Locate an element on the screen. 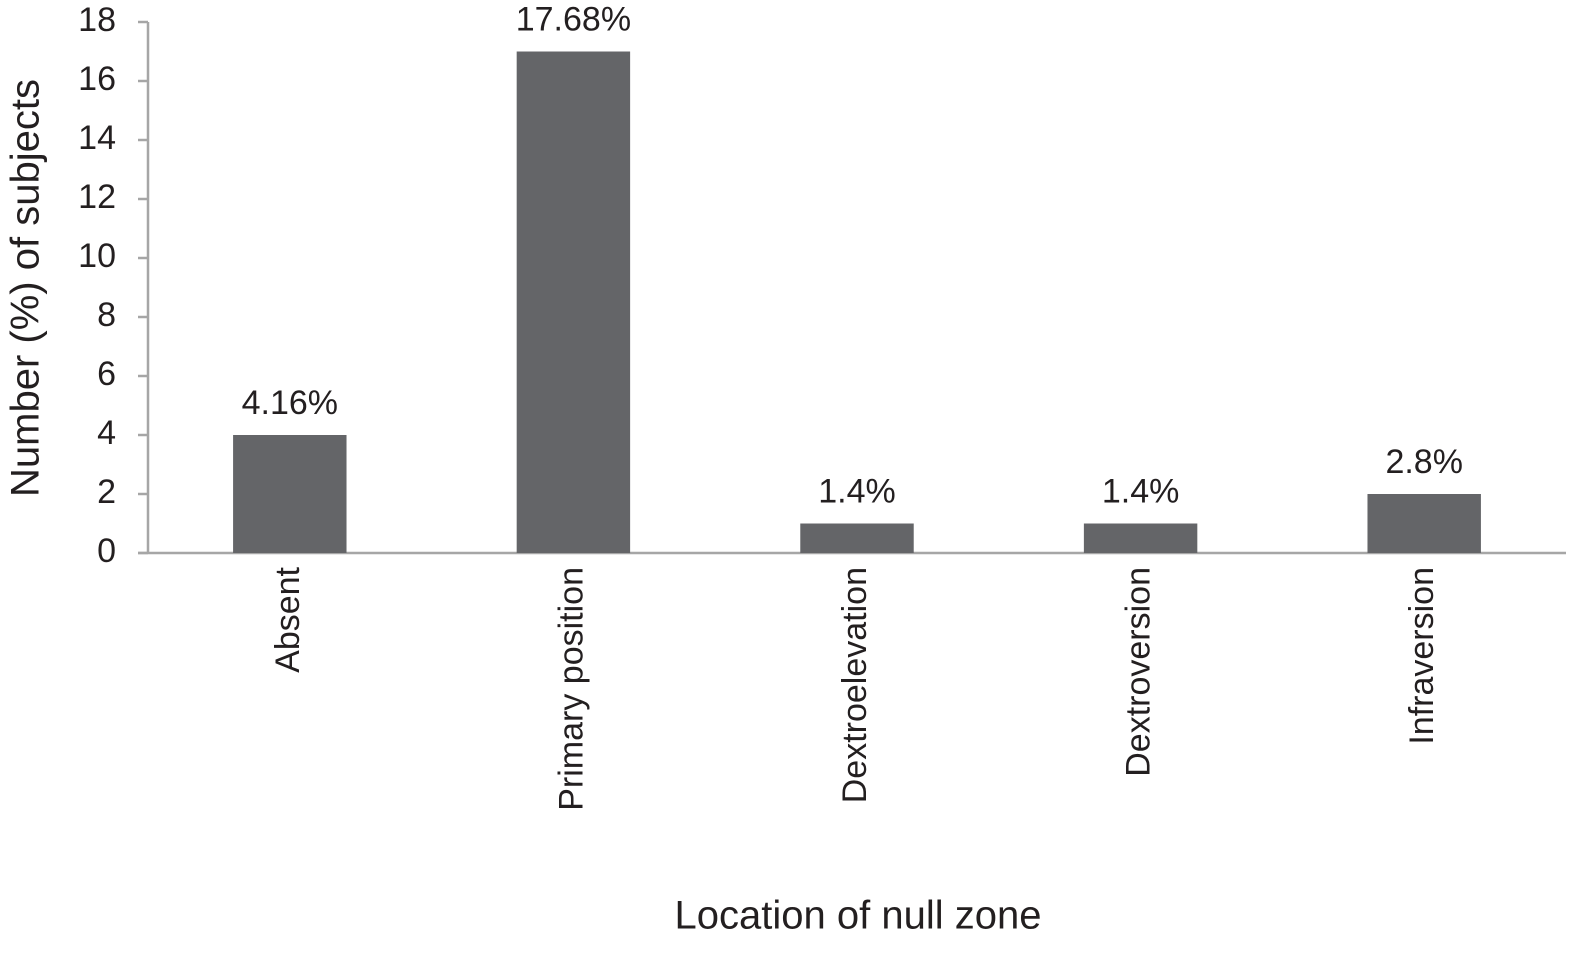 Image resolution: width=1576 pixels, height=962 pixels. x-tick-label: Dextroversion is located at coordinates (1139, 672).